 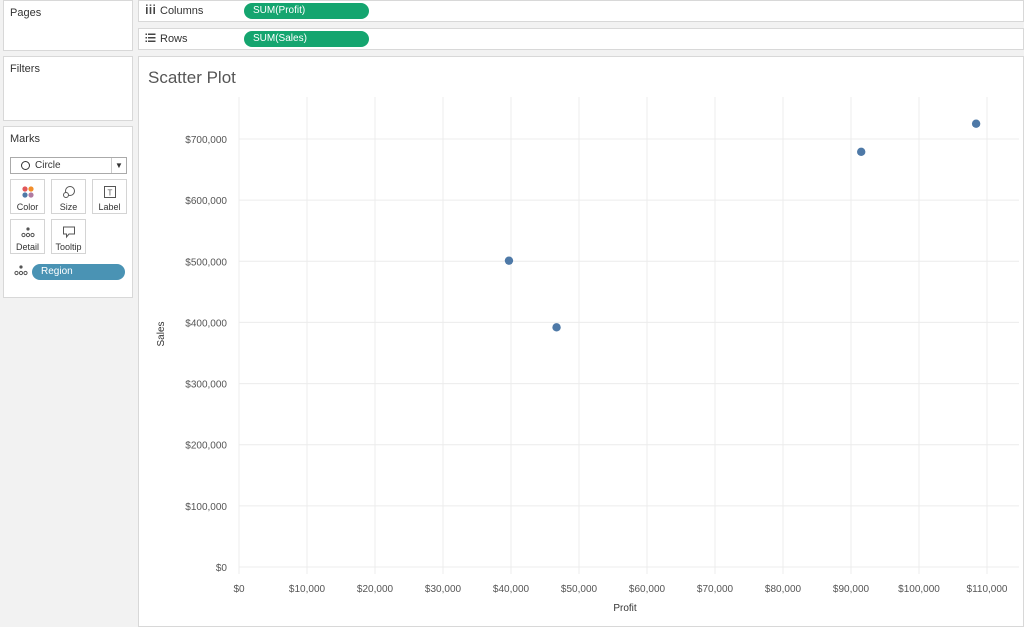 I want to click on tooltip-icon, so click(x=68, y=232).